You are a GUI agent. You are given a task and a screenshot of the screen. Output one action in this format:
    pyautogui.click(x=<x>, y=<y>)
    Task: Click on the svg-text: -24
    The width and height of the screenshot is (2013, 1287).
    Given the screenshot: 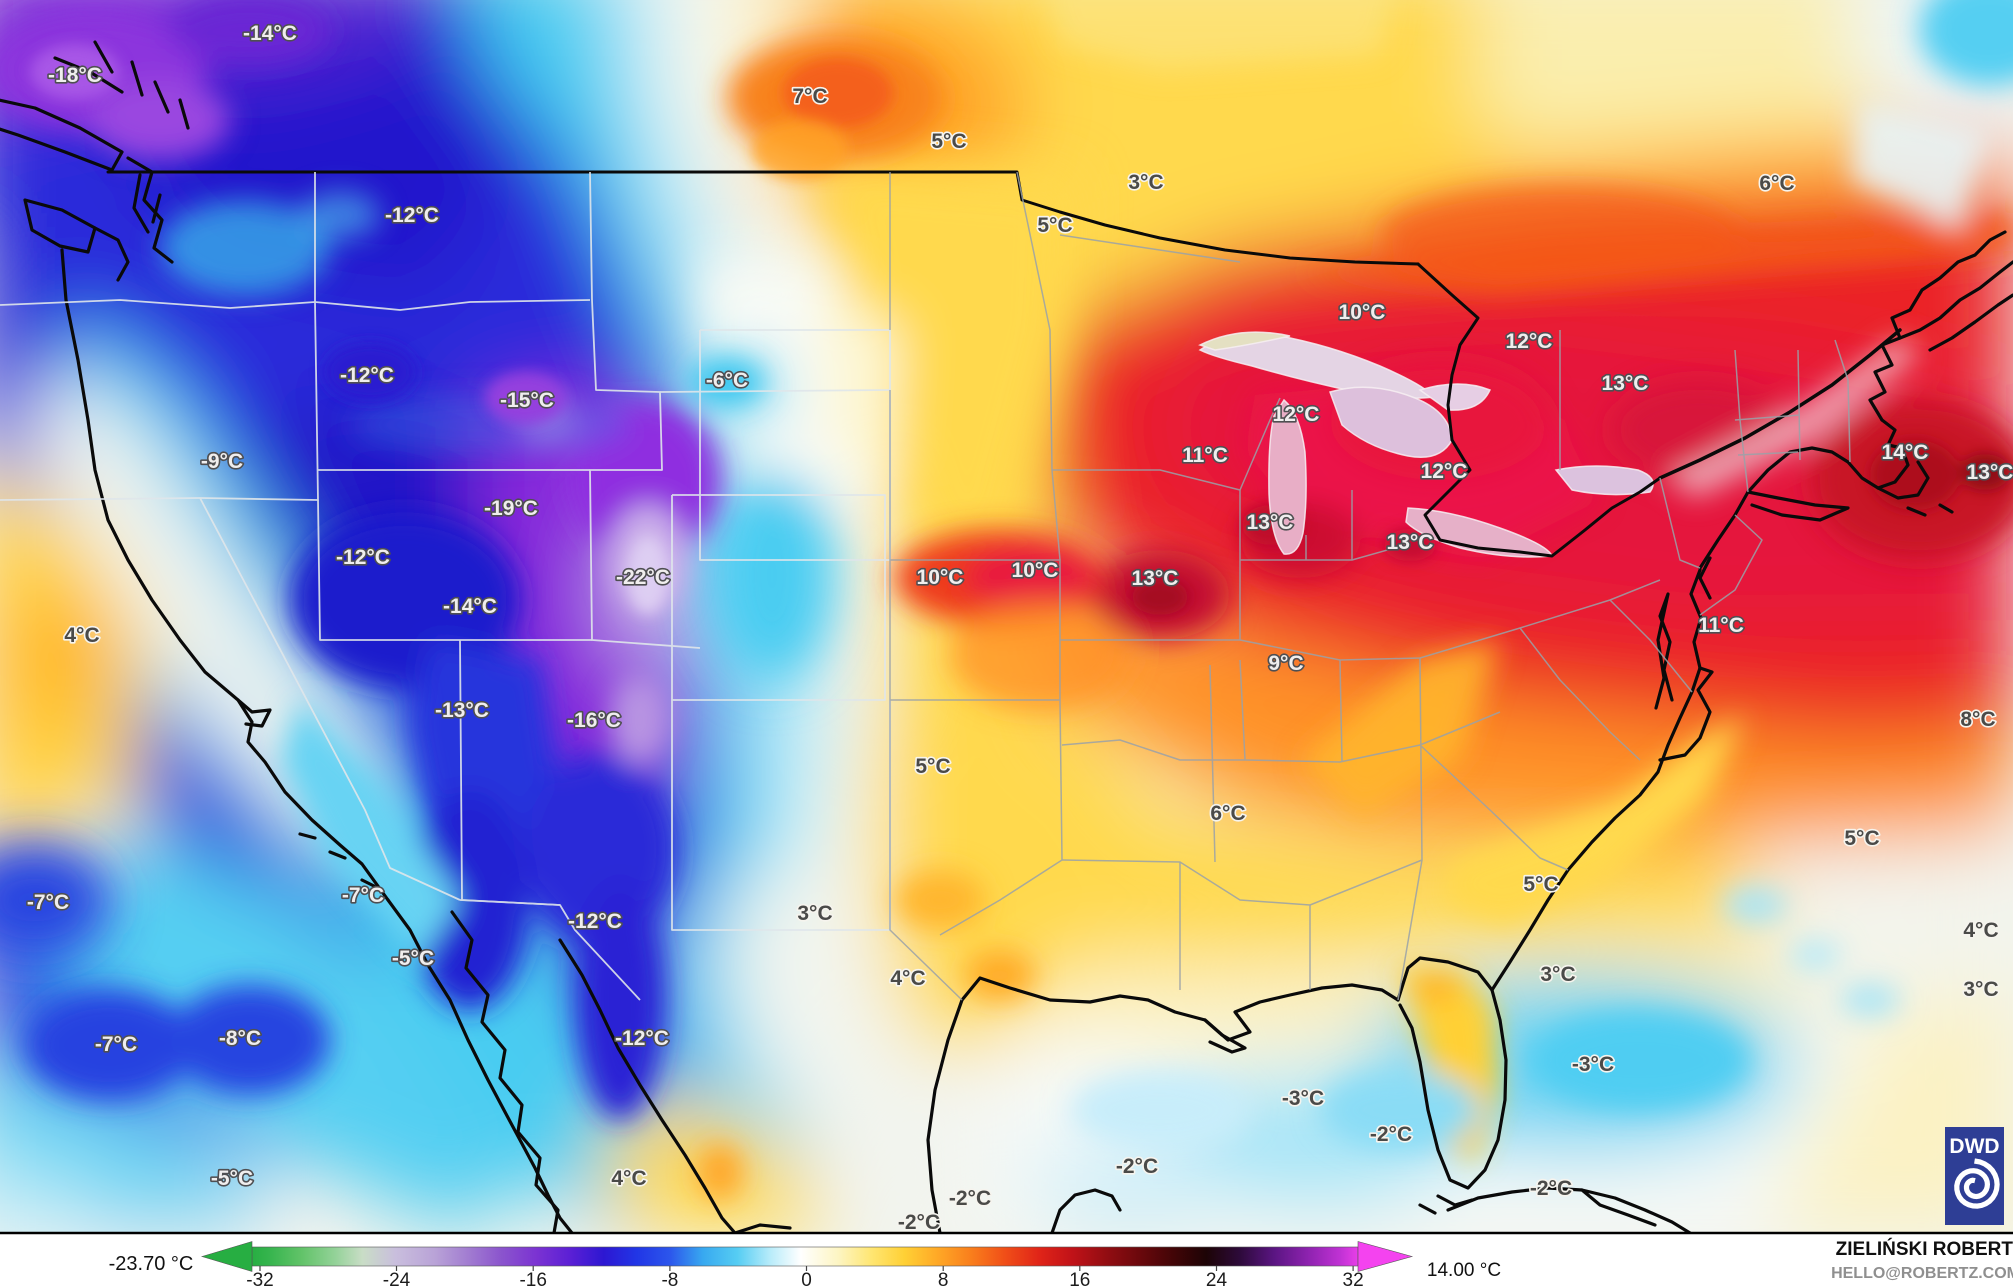 What is the action you would take?
    pyautogui.click(x=397, y=1278)
    